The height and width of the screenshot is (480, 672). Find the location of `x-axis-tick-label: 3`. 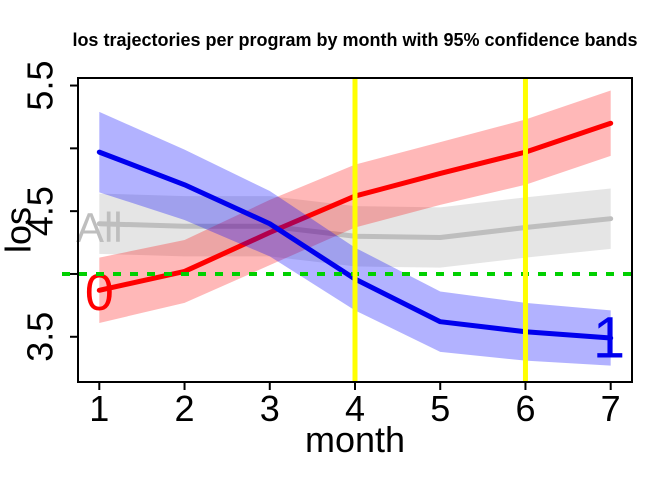

x-axis-tick-label: 3 is located at coordinates (270, 408).